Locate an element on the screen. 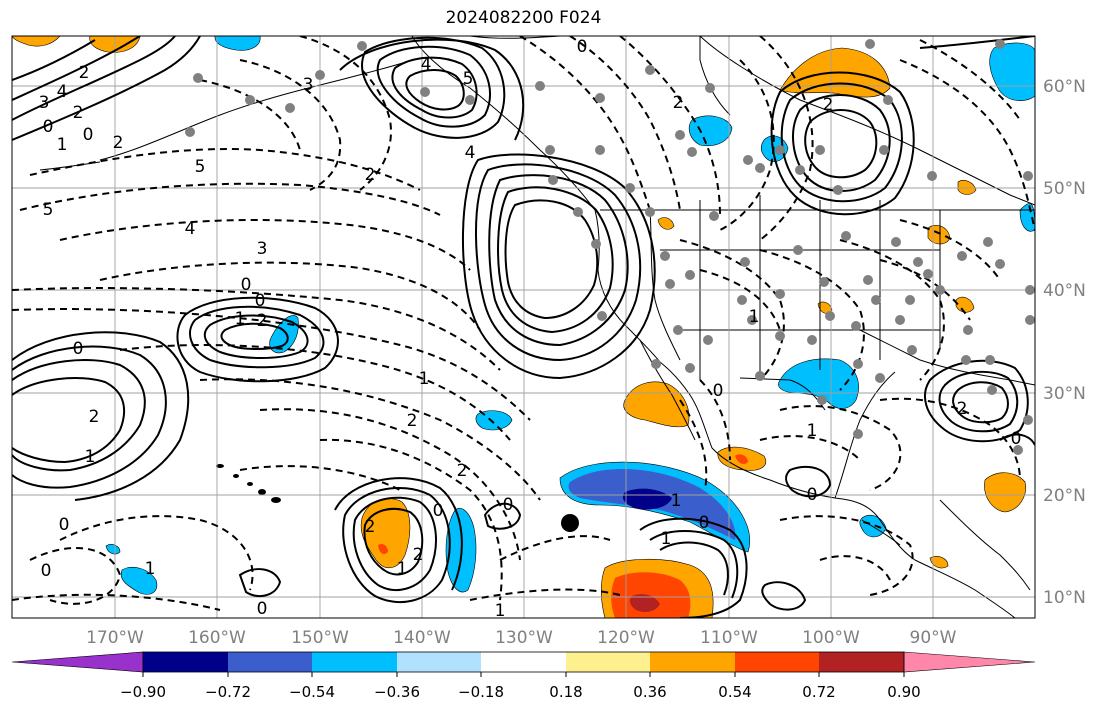  colorbar-extend-low is located at coordinates (77, 662).